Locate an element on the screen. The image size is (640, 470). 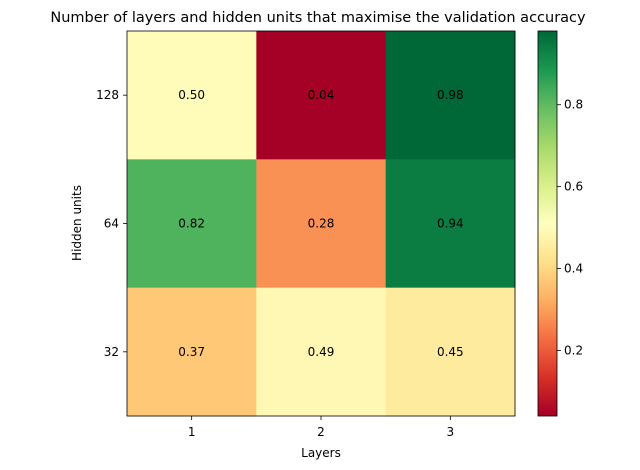
y-axis-label: Hidden units is located at coordinates (77, 223).